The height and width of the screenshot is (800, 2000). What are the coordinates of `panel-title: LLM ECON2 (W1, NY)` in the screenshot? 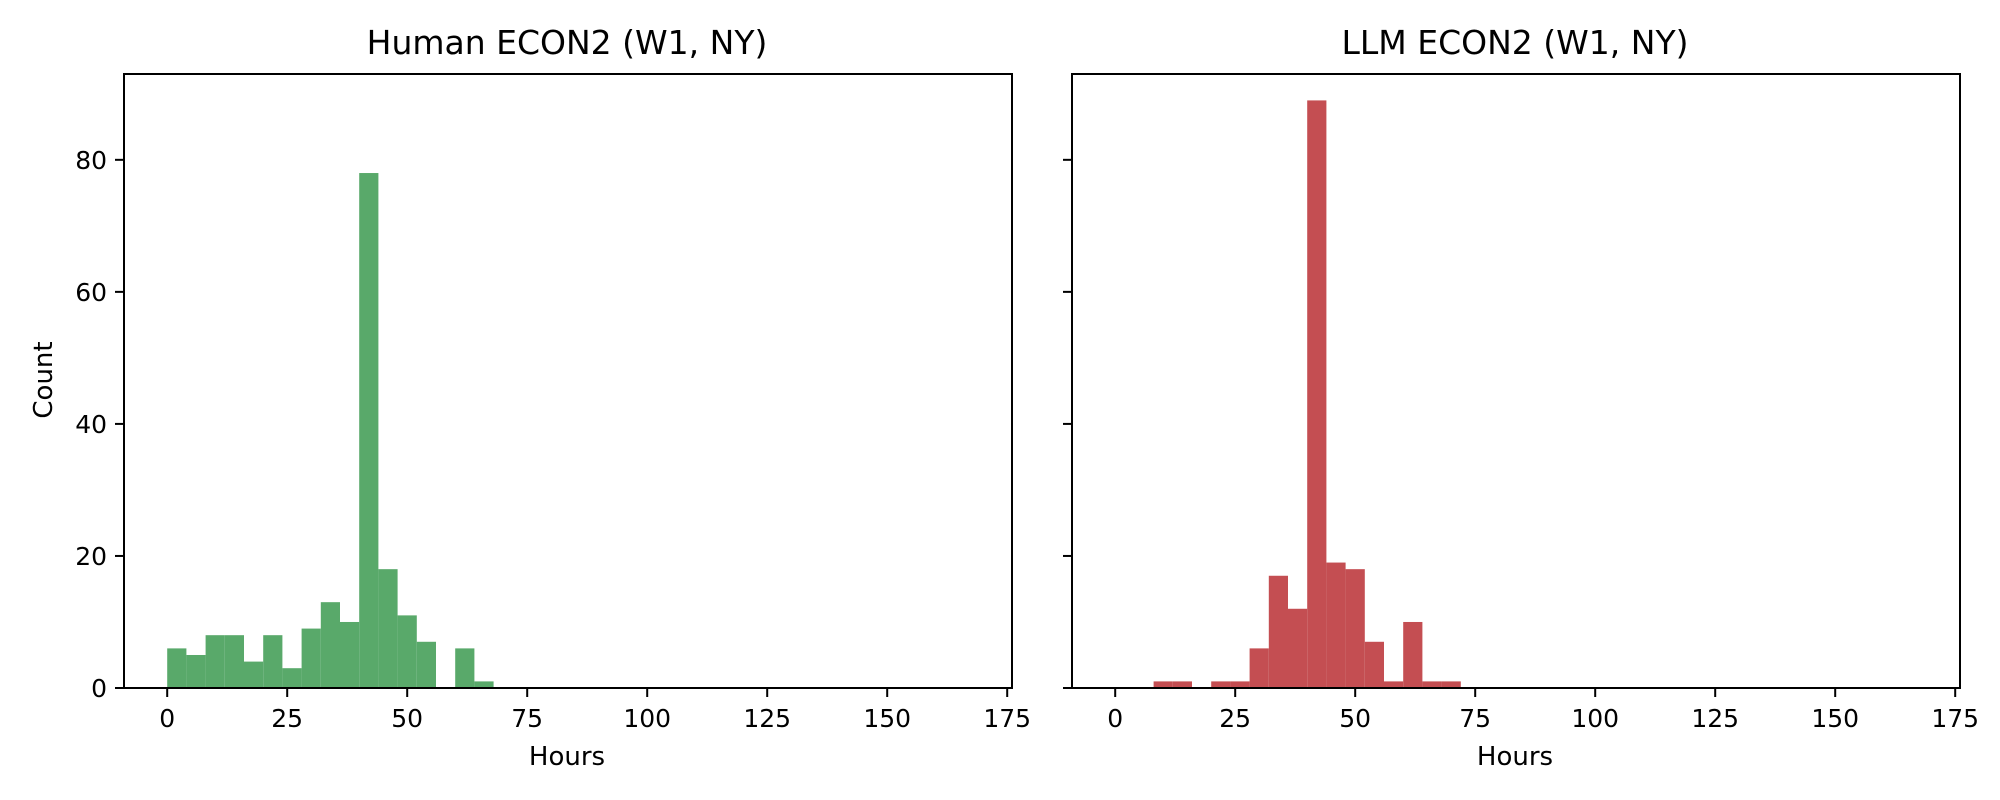 It's located at (1515, 42).